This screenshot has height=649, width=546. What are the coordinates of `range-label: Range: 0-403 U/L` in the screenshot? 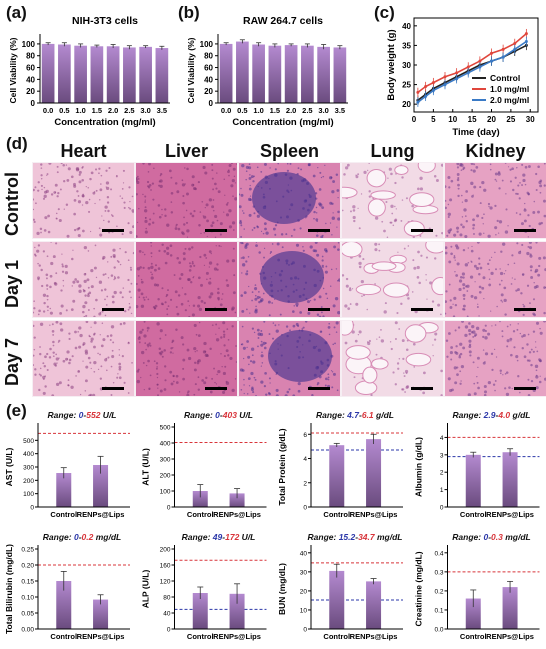 It's located at (218, 415).